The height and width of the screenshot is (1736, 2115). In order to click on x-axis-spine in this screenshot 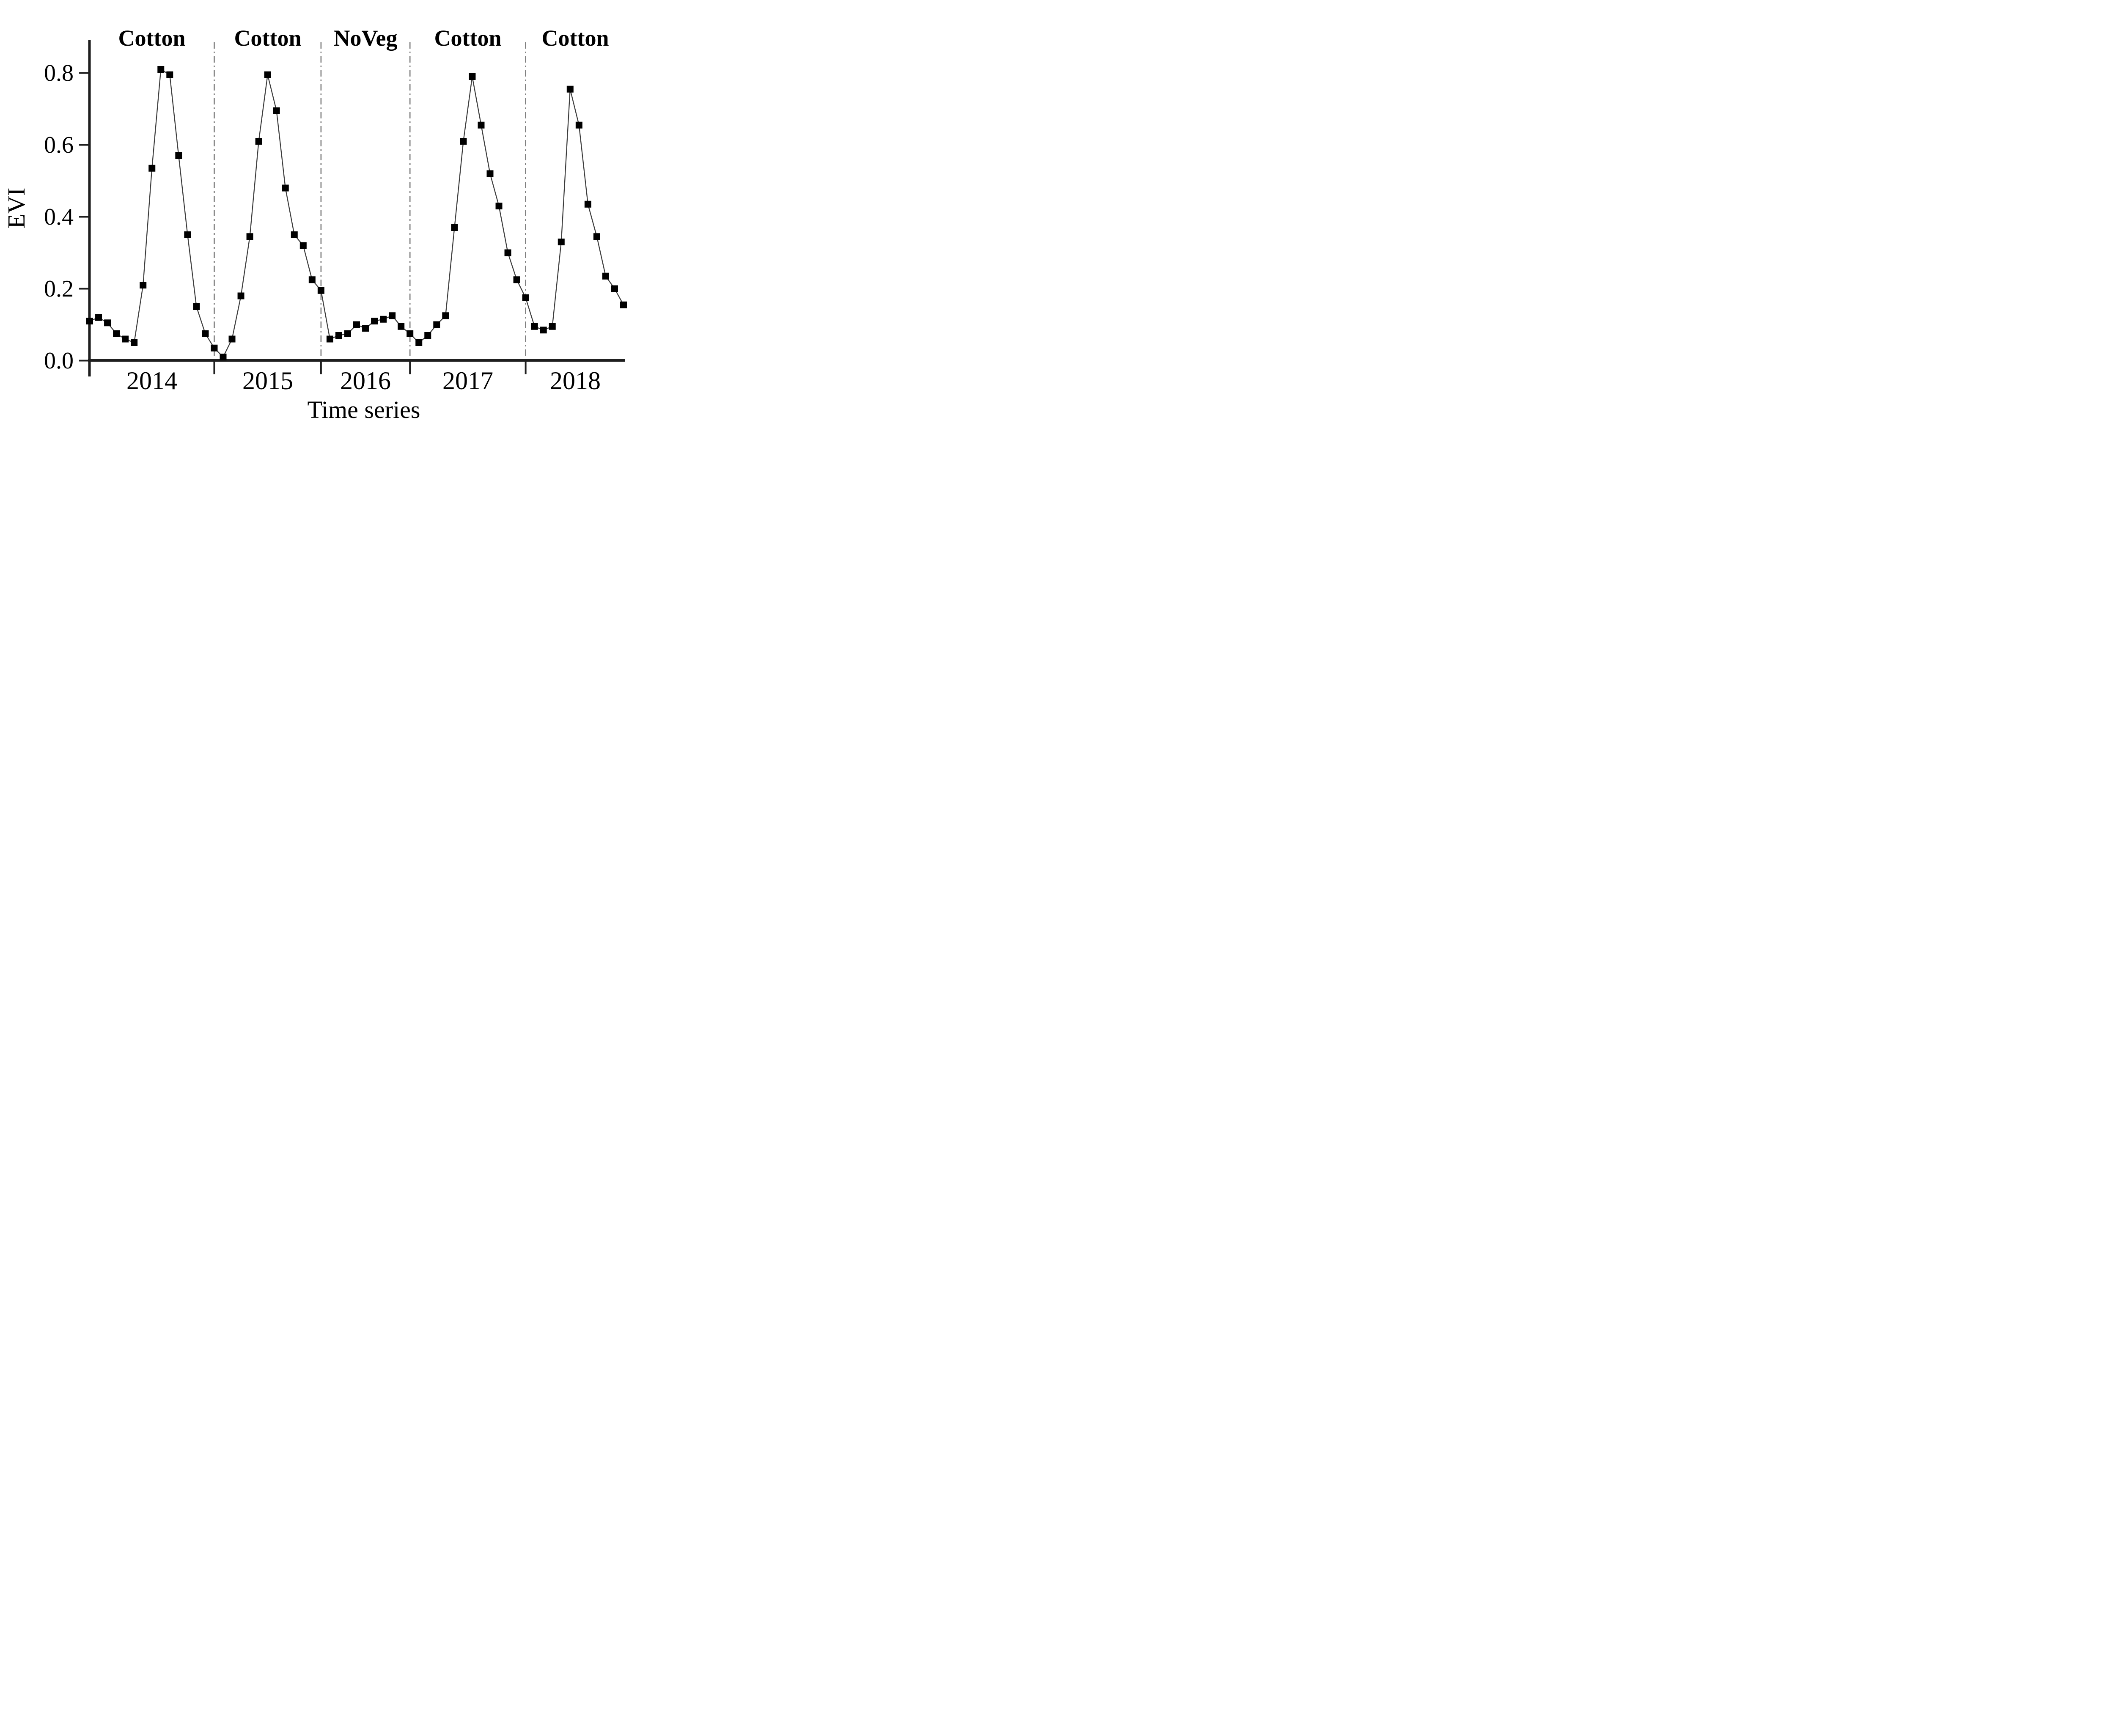, I will do `click(356, 360)`.